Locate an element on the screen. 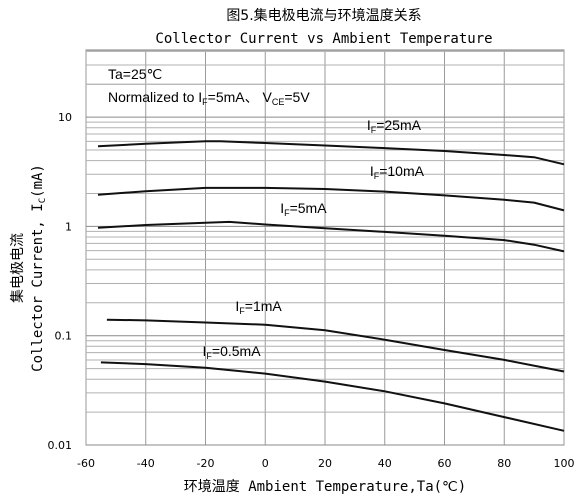 The width and height of the screenshot is (582, 502). x-tick-label: 20 is located at coordinates (325, 463).